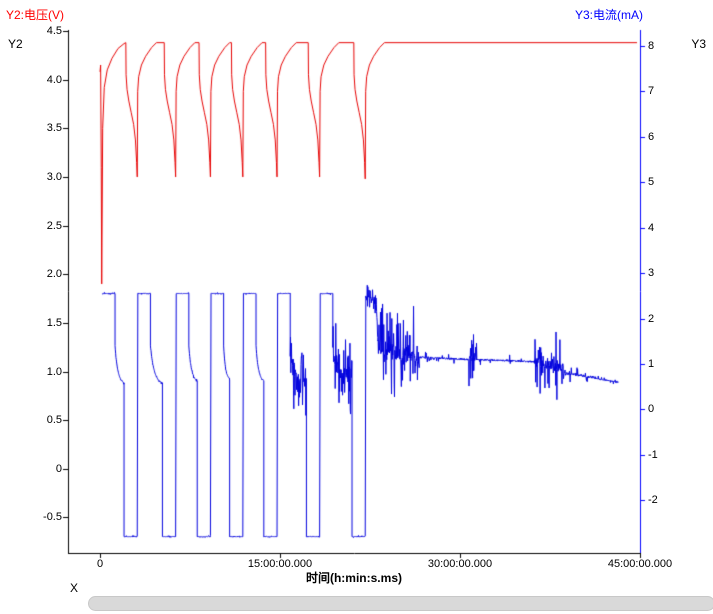 The height and width of the screenshot is (614, 713). I want to click on y2-axis-name: Y2, so click(15, 44).